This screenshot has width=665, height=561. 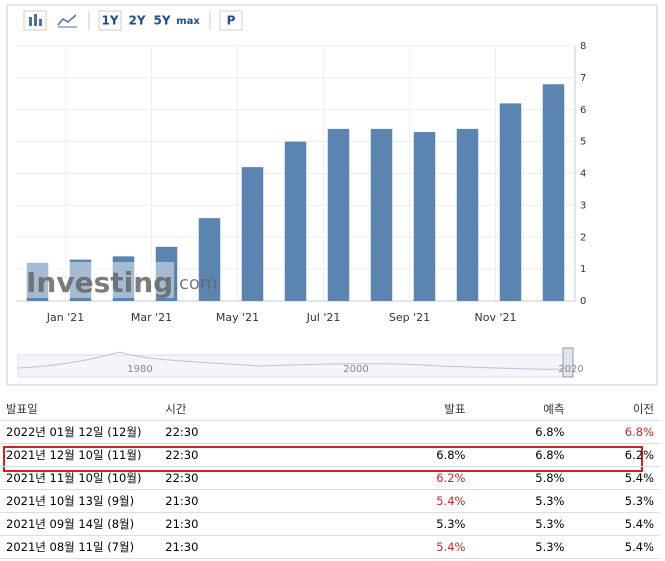 I want to click on watermark-text: .com, so click(x=195, y=283).